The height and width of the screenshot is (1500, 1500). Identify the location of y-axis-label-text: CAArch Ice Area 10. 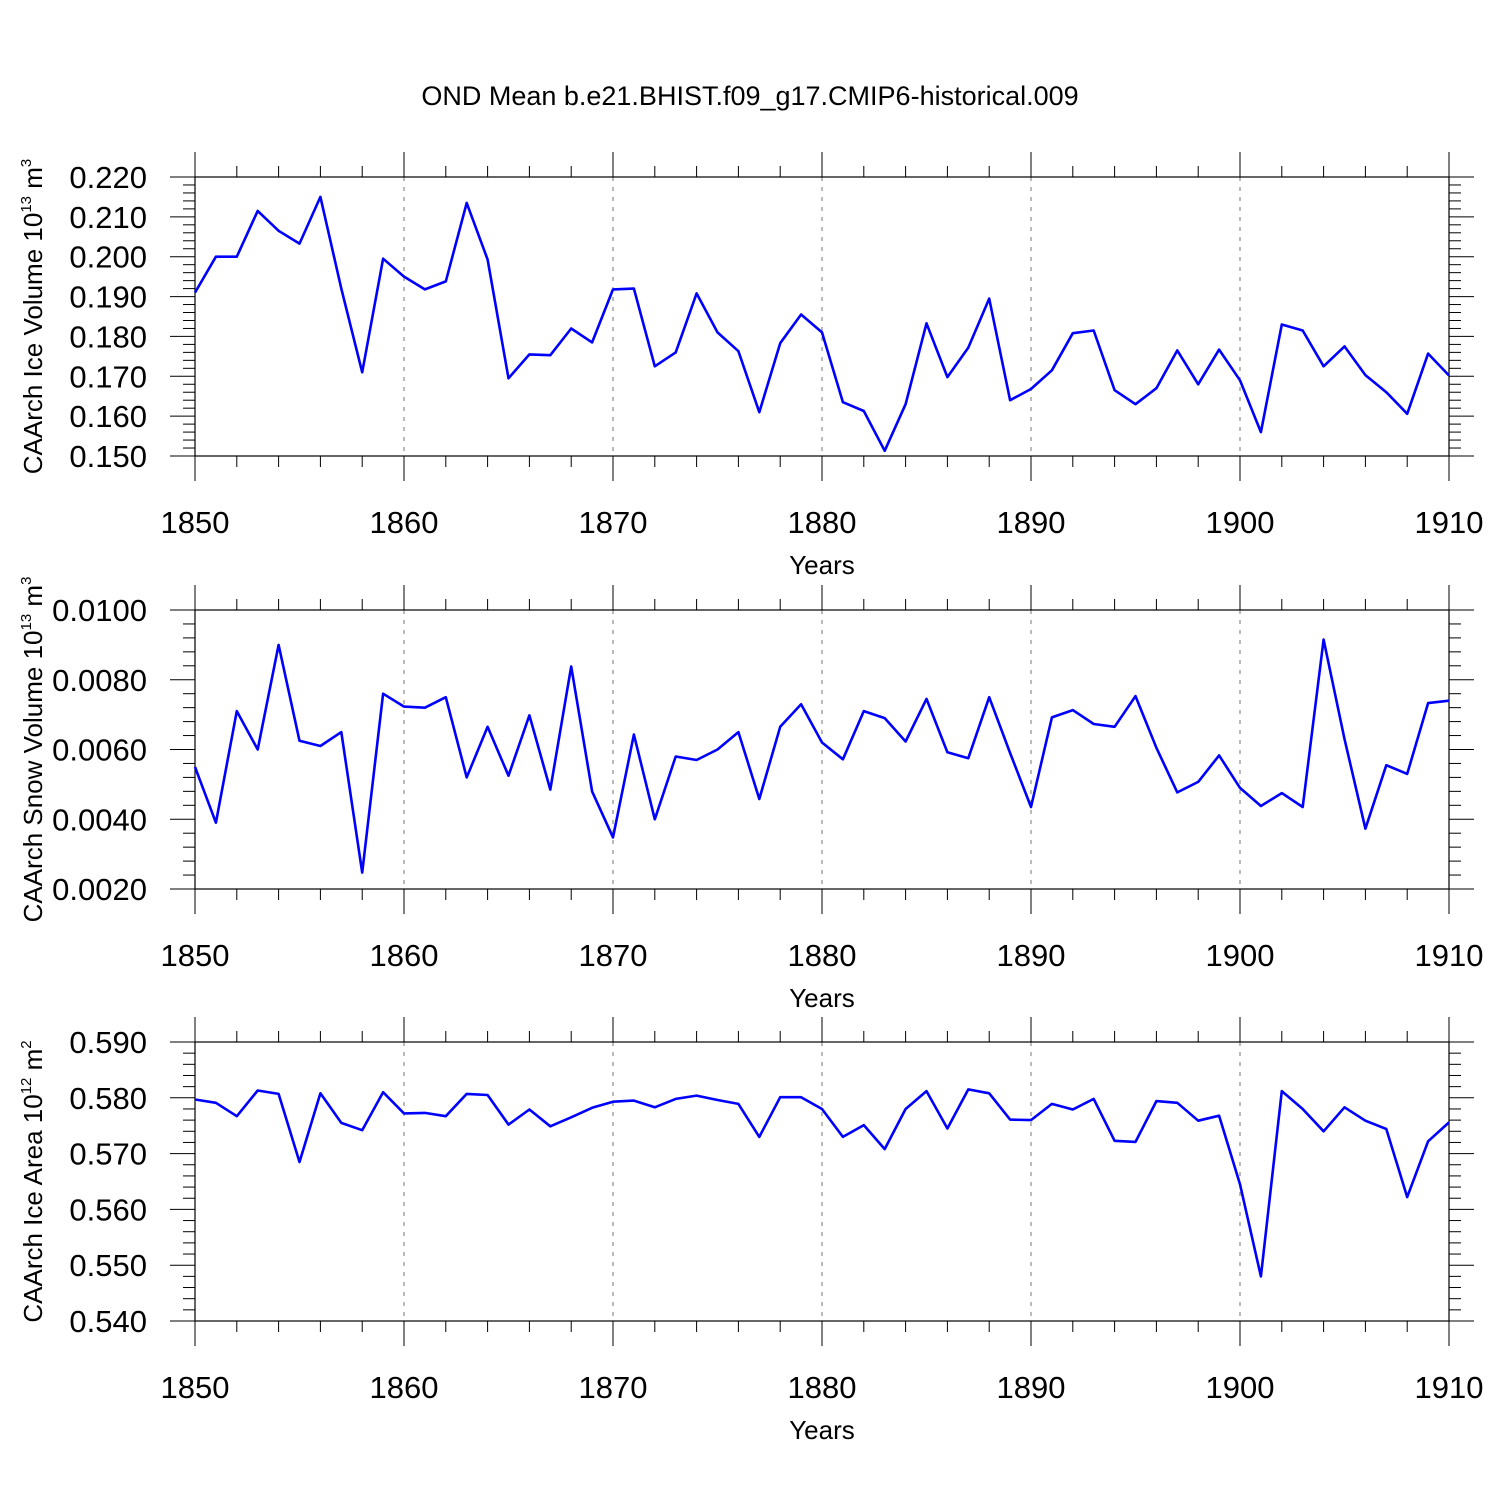
(33, 1208).